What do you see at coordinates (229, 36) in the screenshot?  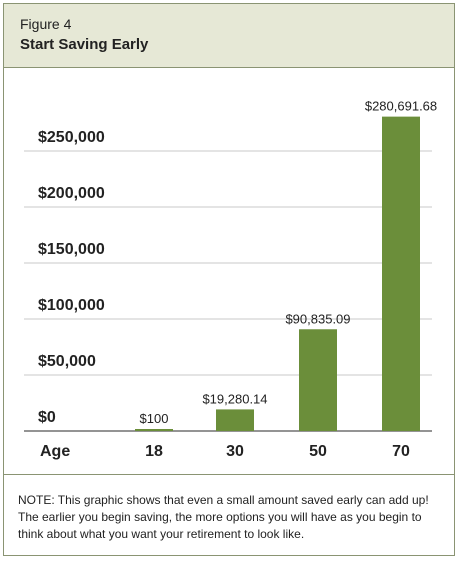 I see `figure-header: Figure 4 Start Saving Early` at bounding box center [229, 36].